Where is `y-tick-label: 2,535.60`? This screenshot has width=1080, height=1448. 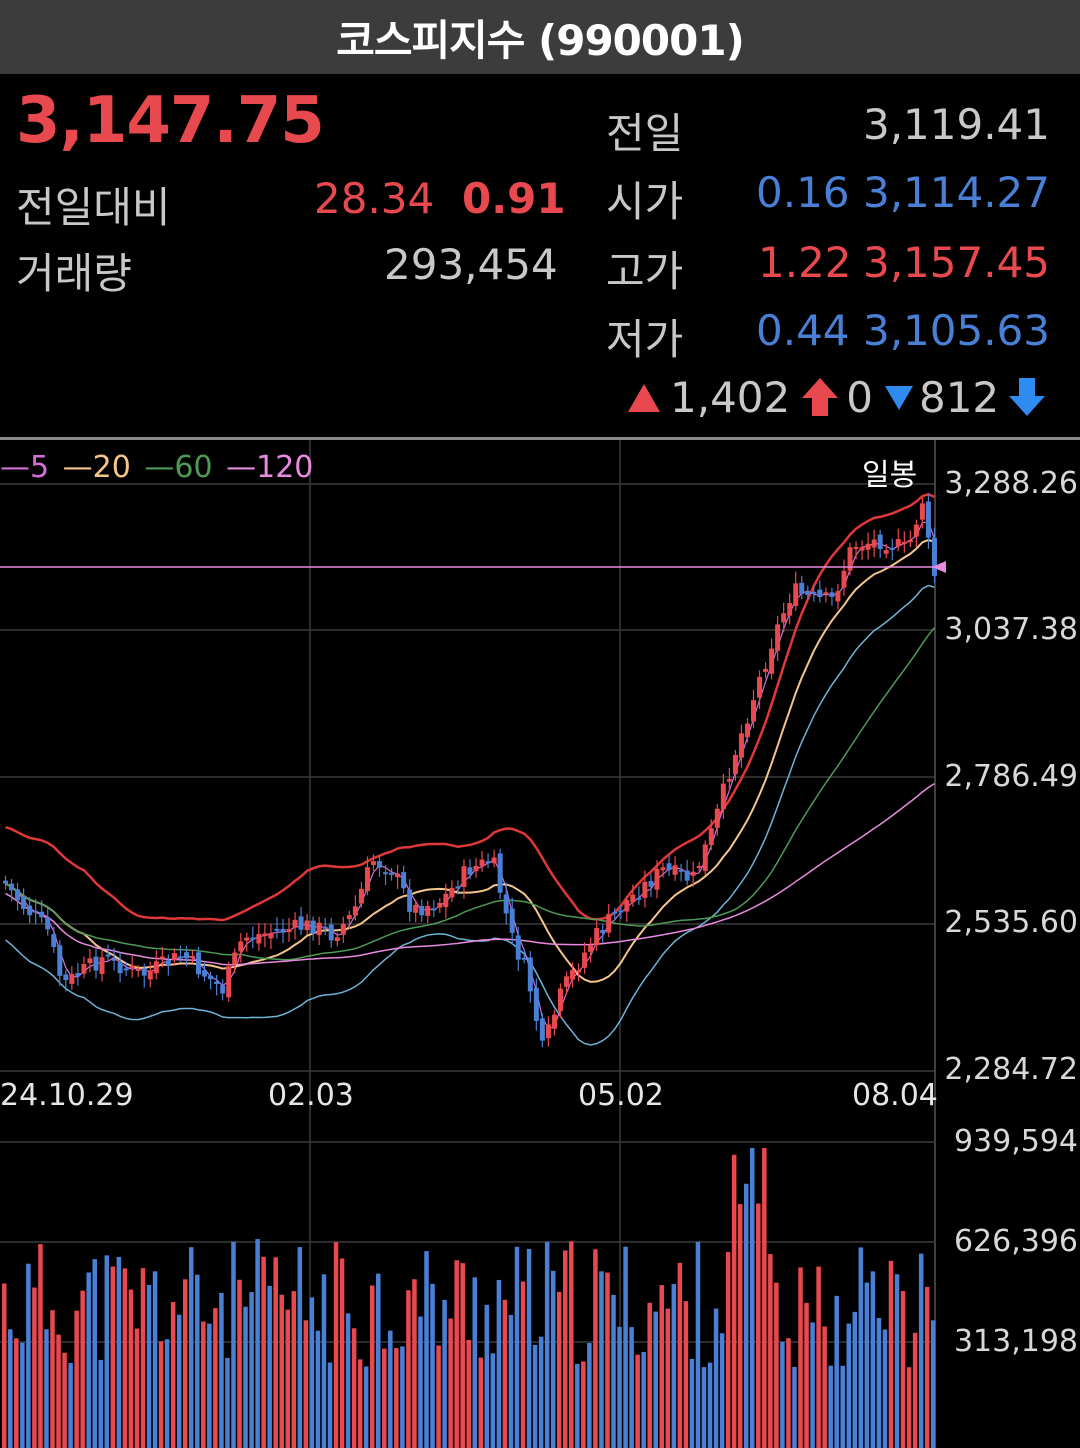 y-tick-label: 2,535.60 is located at coordinates (1011, 922).